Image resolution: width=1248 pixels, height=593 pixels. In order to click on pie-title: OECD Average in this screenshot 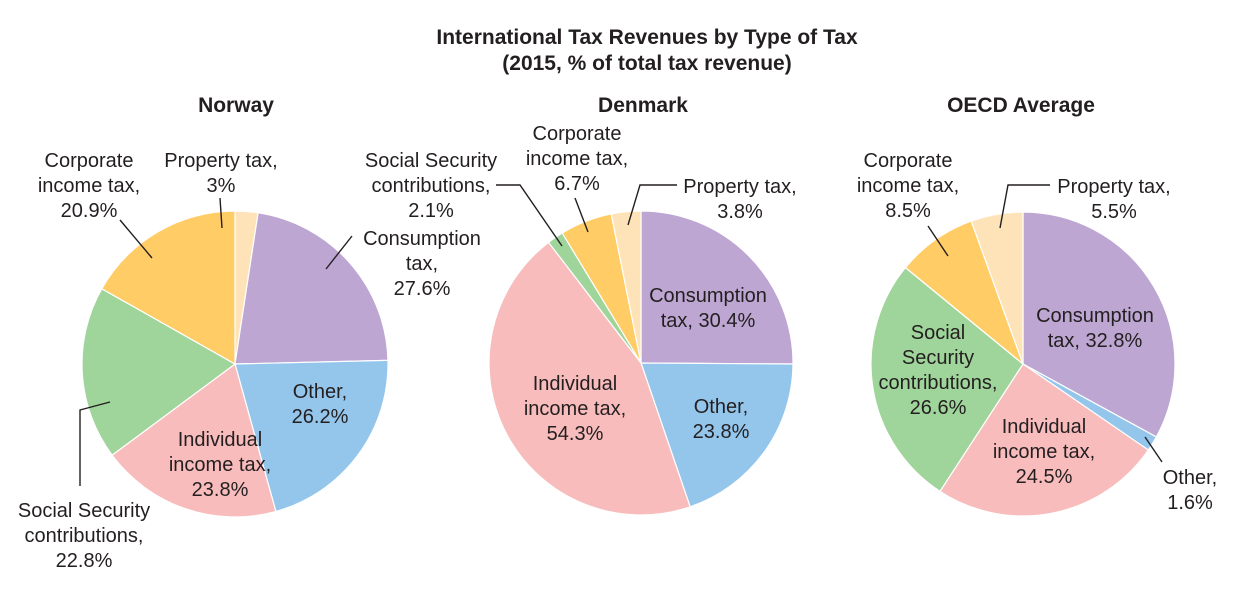, I will do `click(1021, 105)`.